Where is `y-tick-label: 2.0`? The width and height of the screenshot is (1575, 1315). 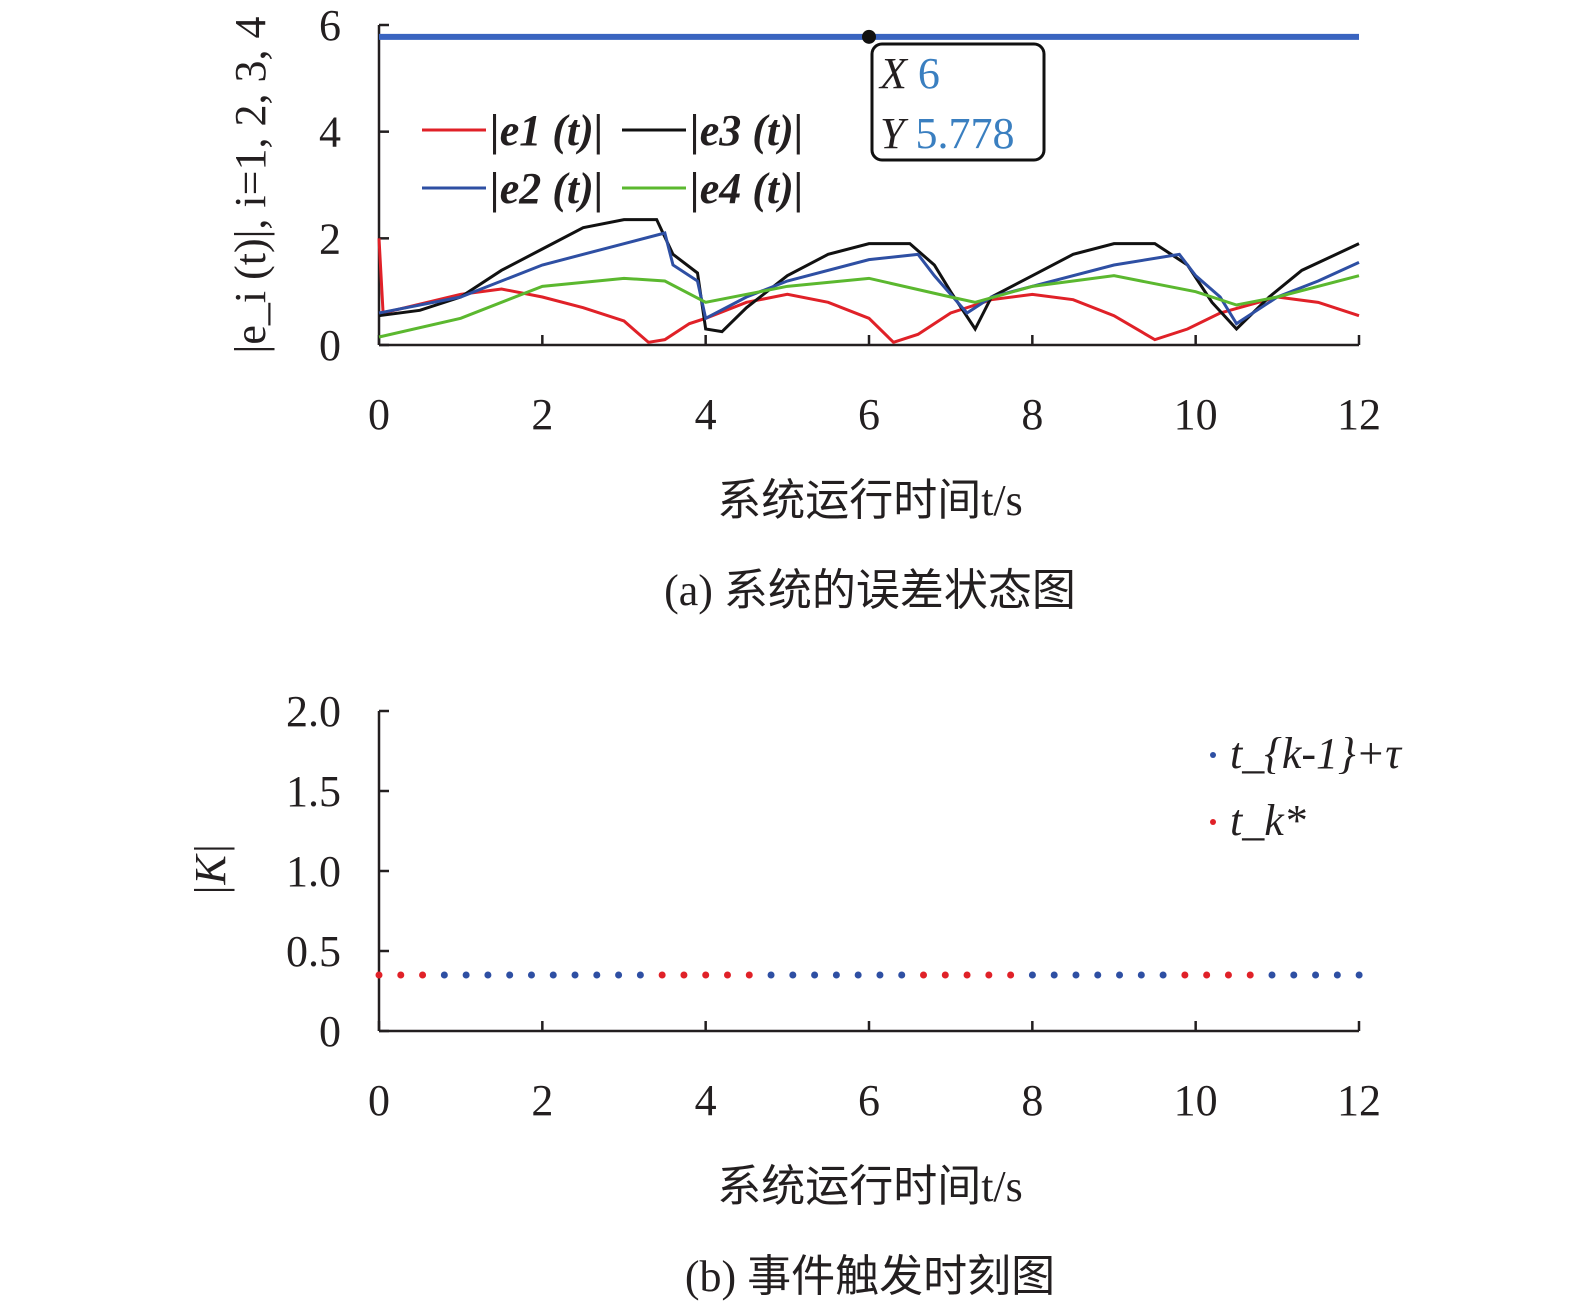 y-tick-label: 2.0 is located at coordinates (313, 711).